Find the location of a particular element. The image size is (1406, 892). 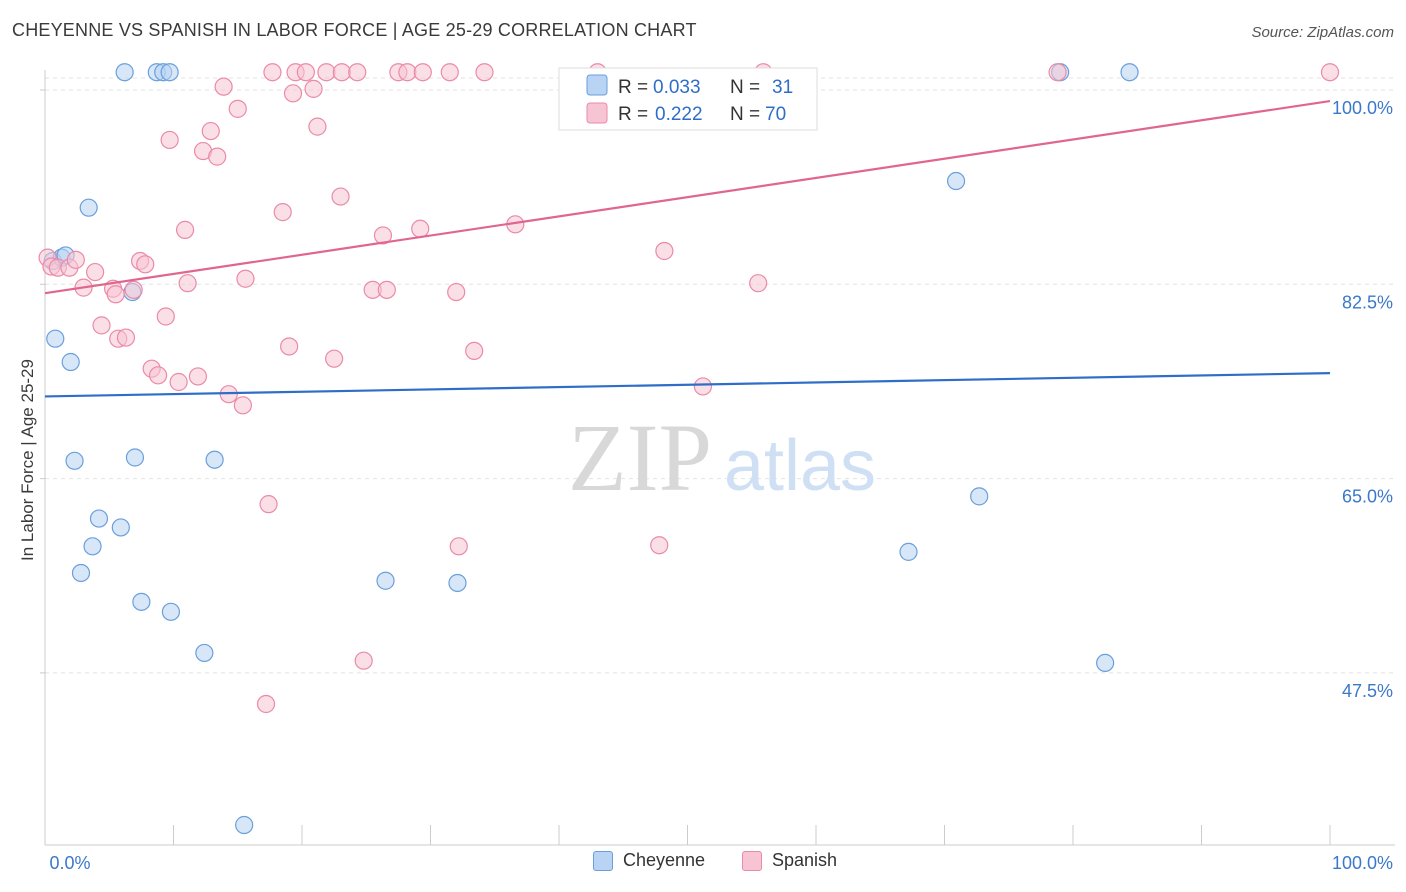

legend-n-value-cheyenne: 31 is located at coordinates (782, 87).